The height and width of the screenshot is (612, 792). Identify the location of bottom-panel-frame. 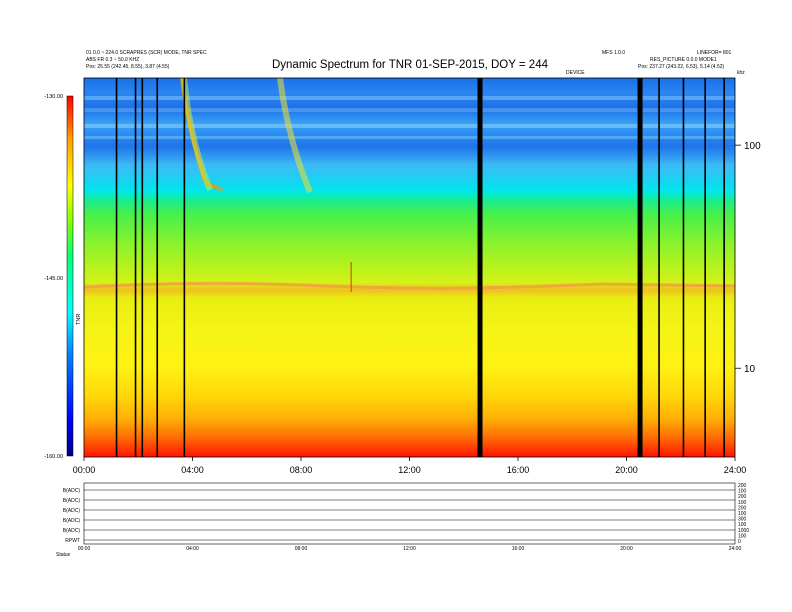
(409, 513).